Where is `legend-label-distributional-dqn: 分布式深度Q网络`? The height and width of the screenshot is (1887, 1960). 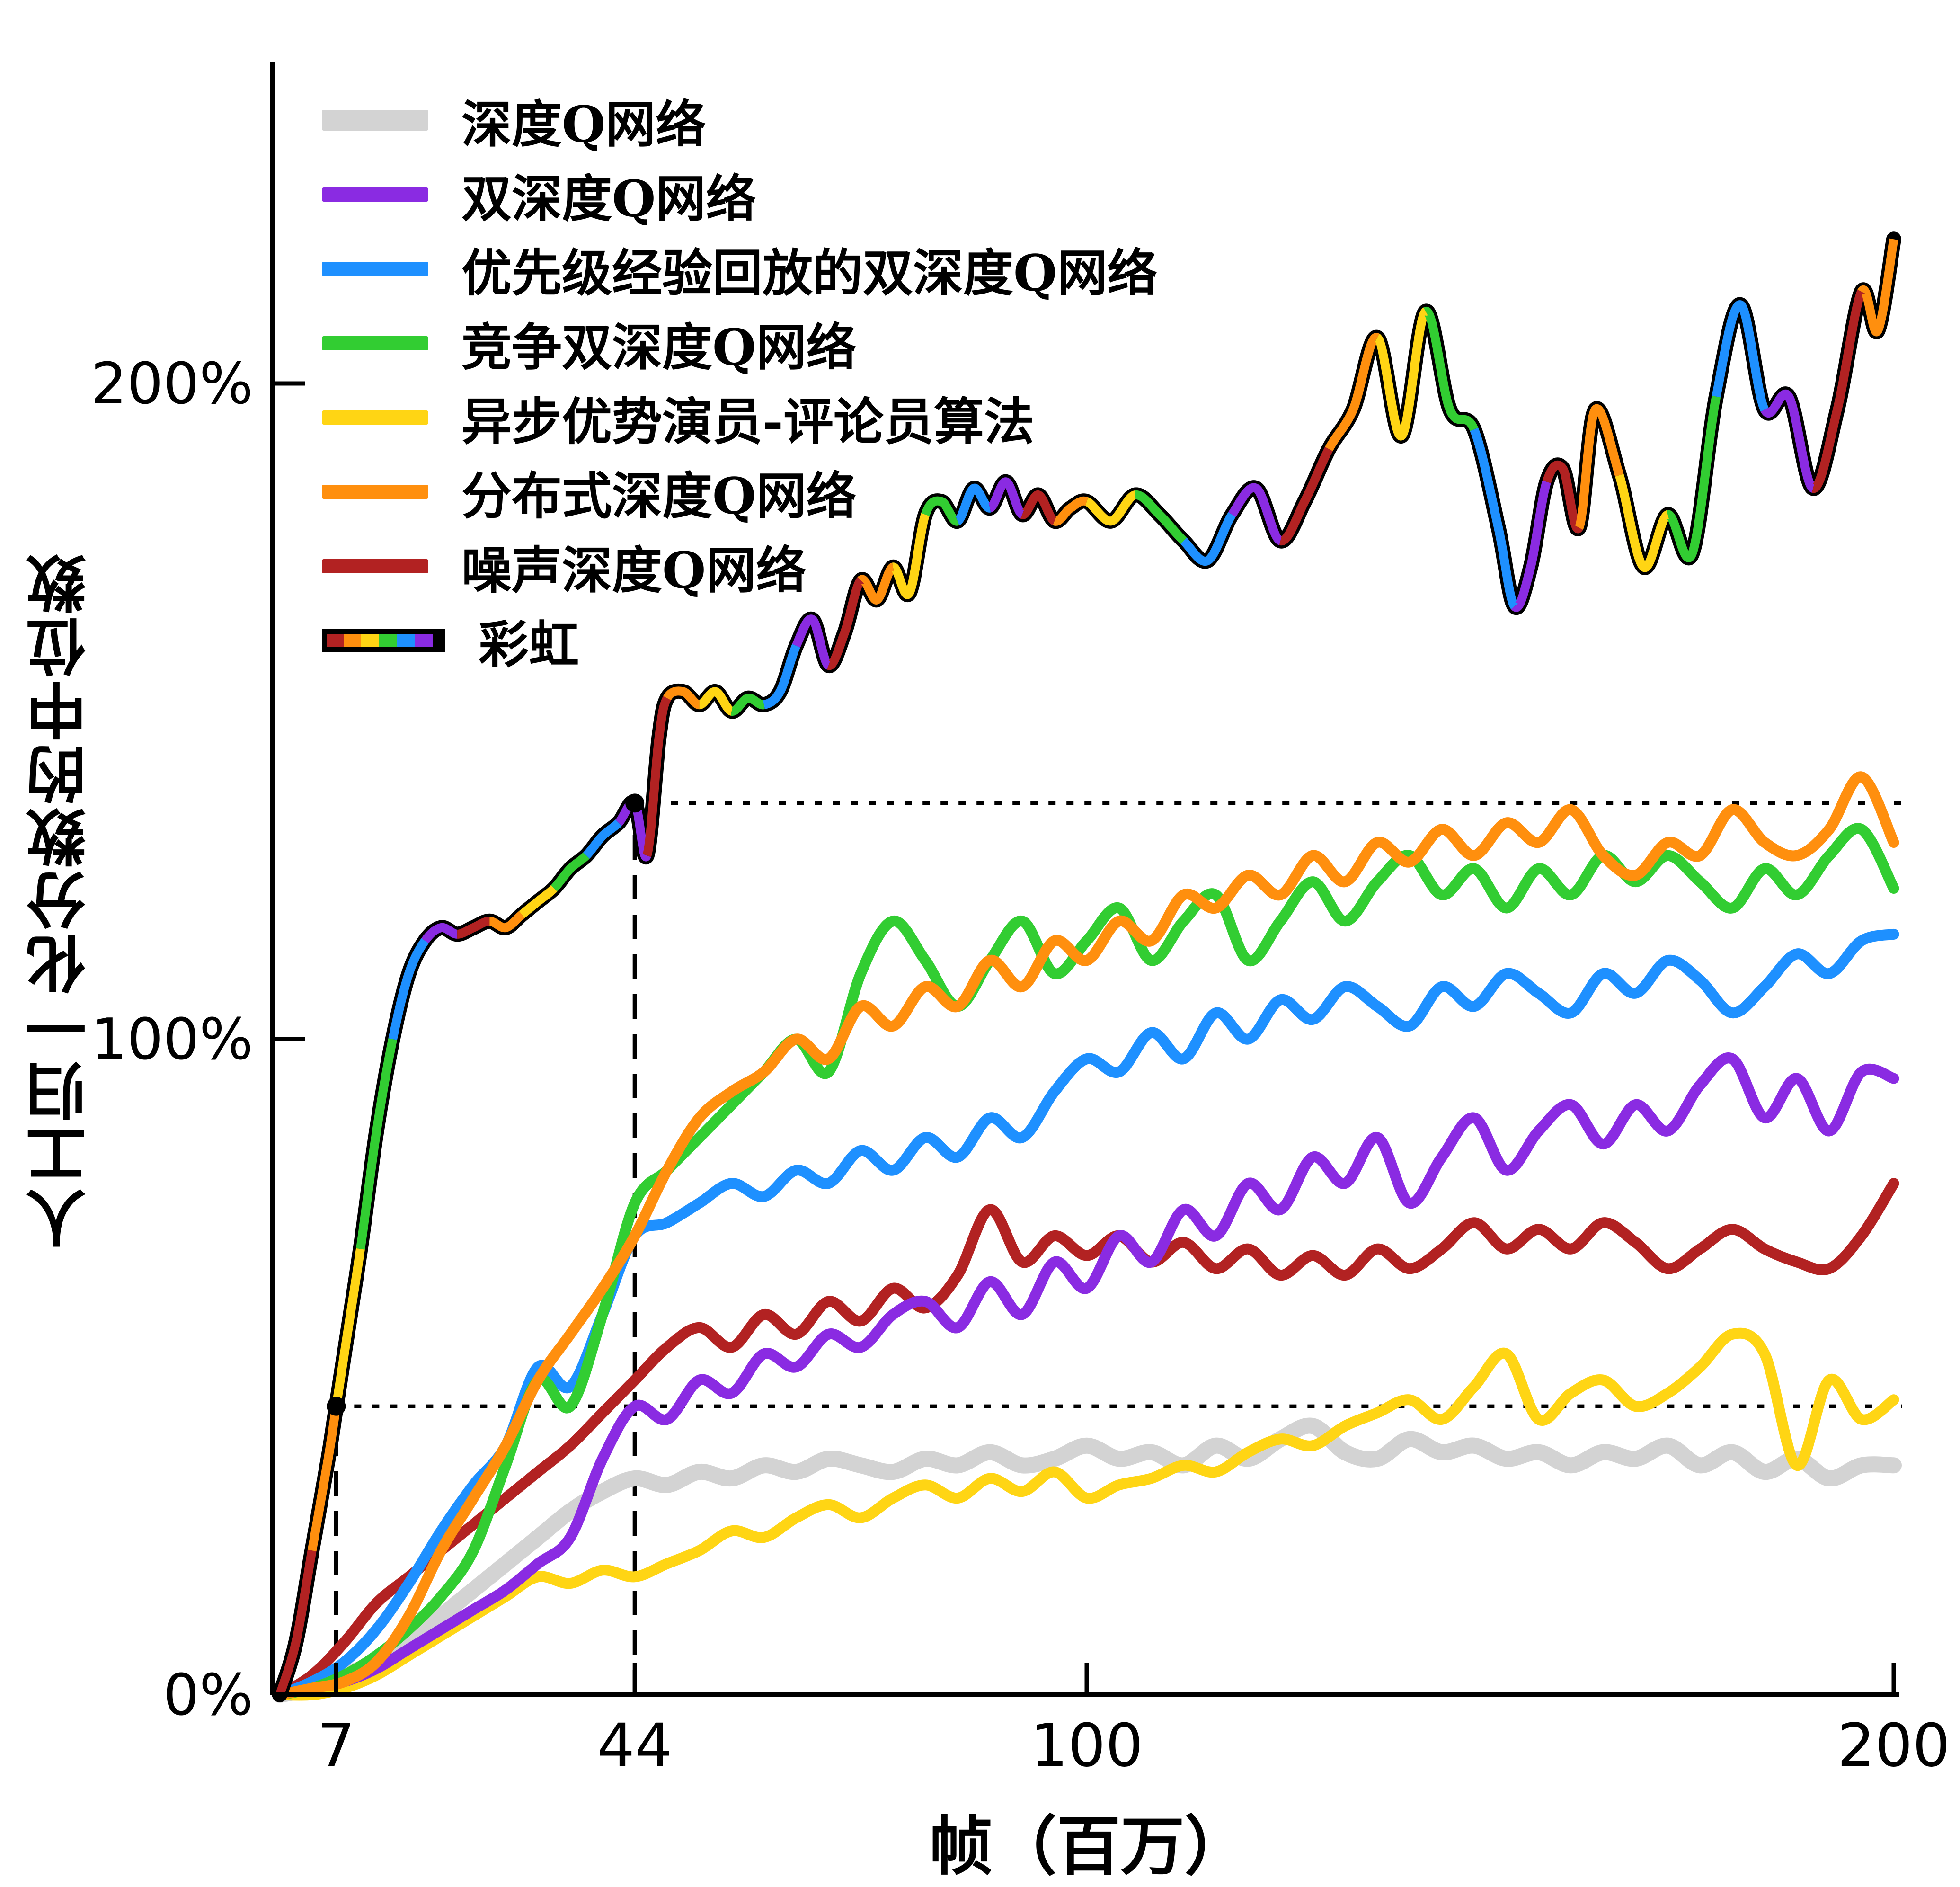
legend-label-distributional-dqn: 分布式深度Q网络 is located at coordinates (659, 495).